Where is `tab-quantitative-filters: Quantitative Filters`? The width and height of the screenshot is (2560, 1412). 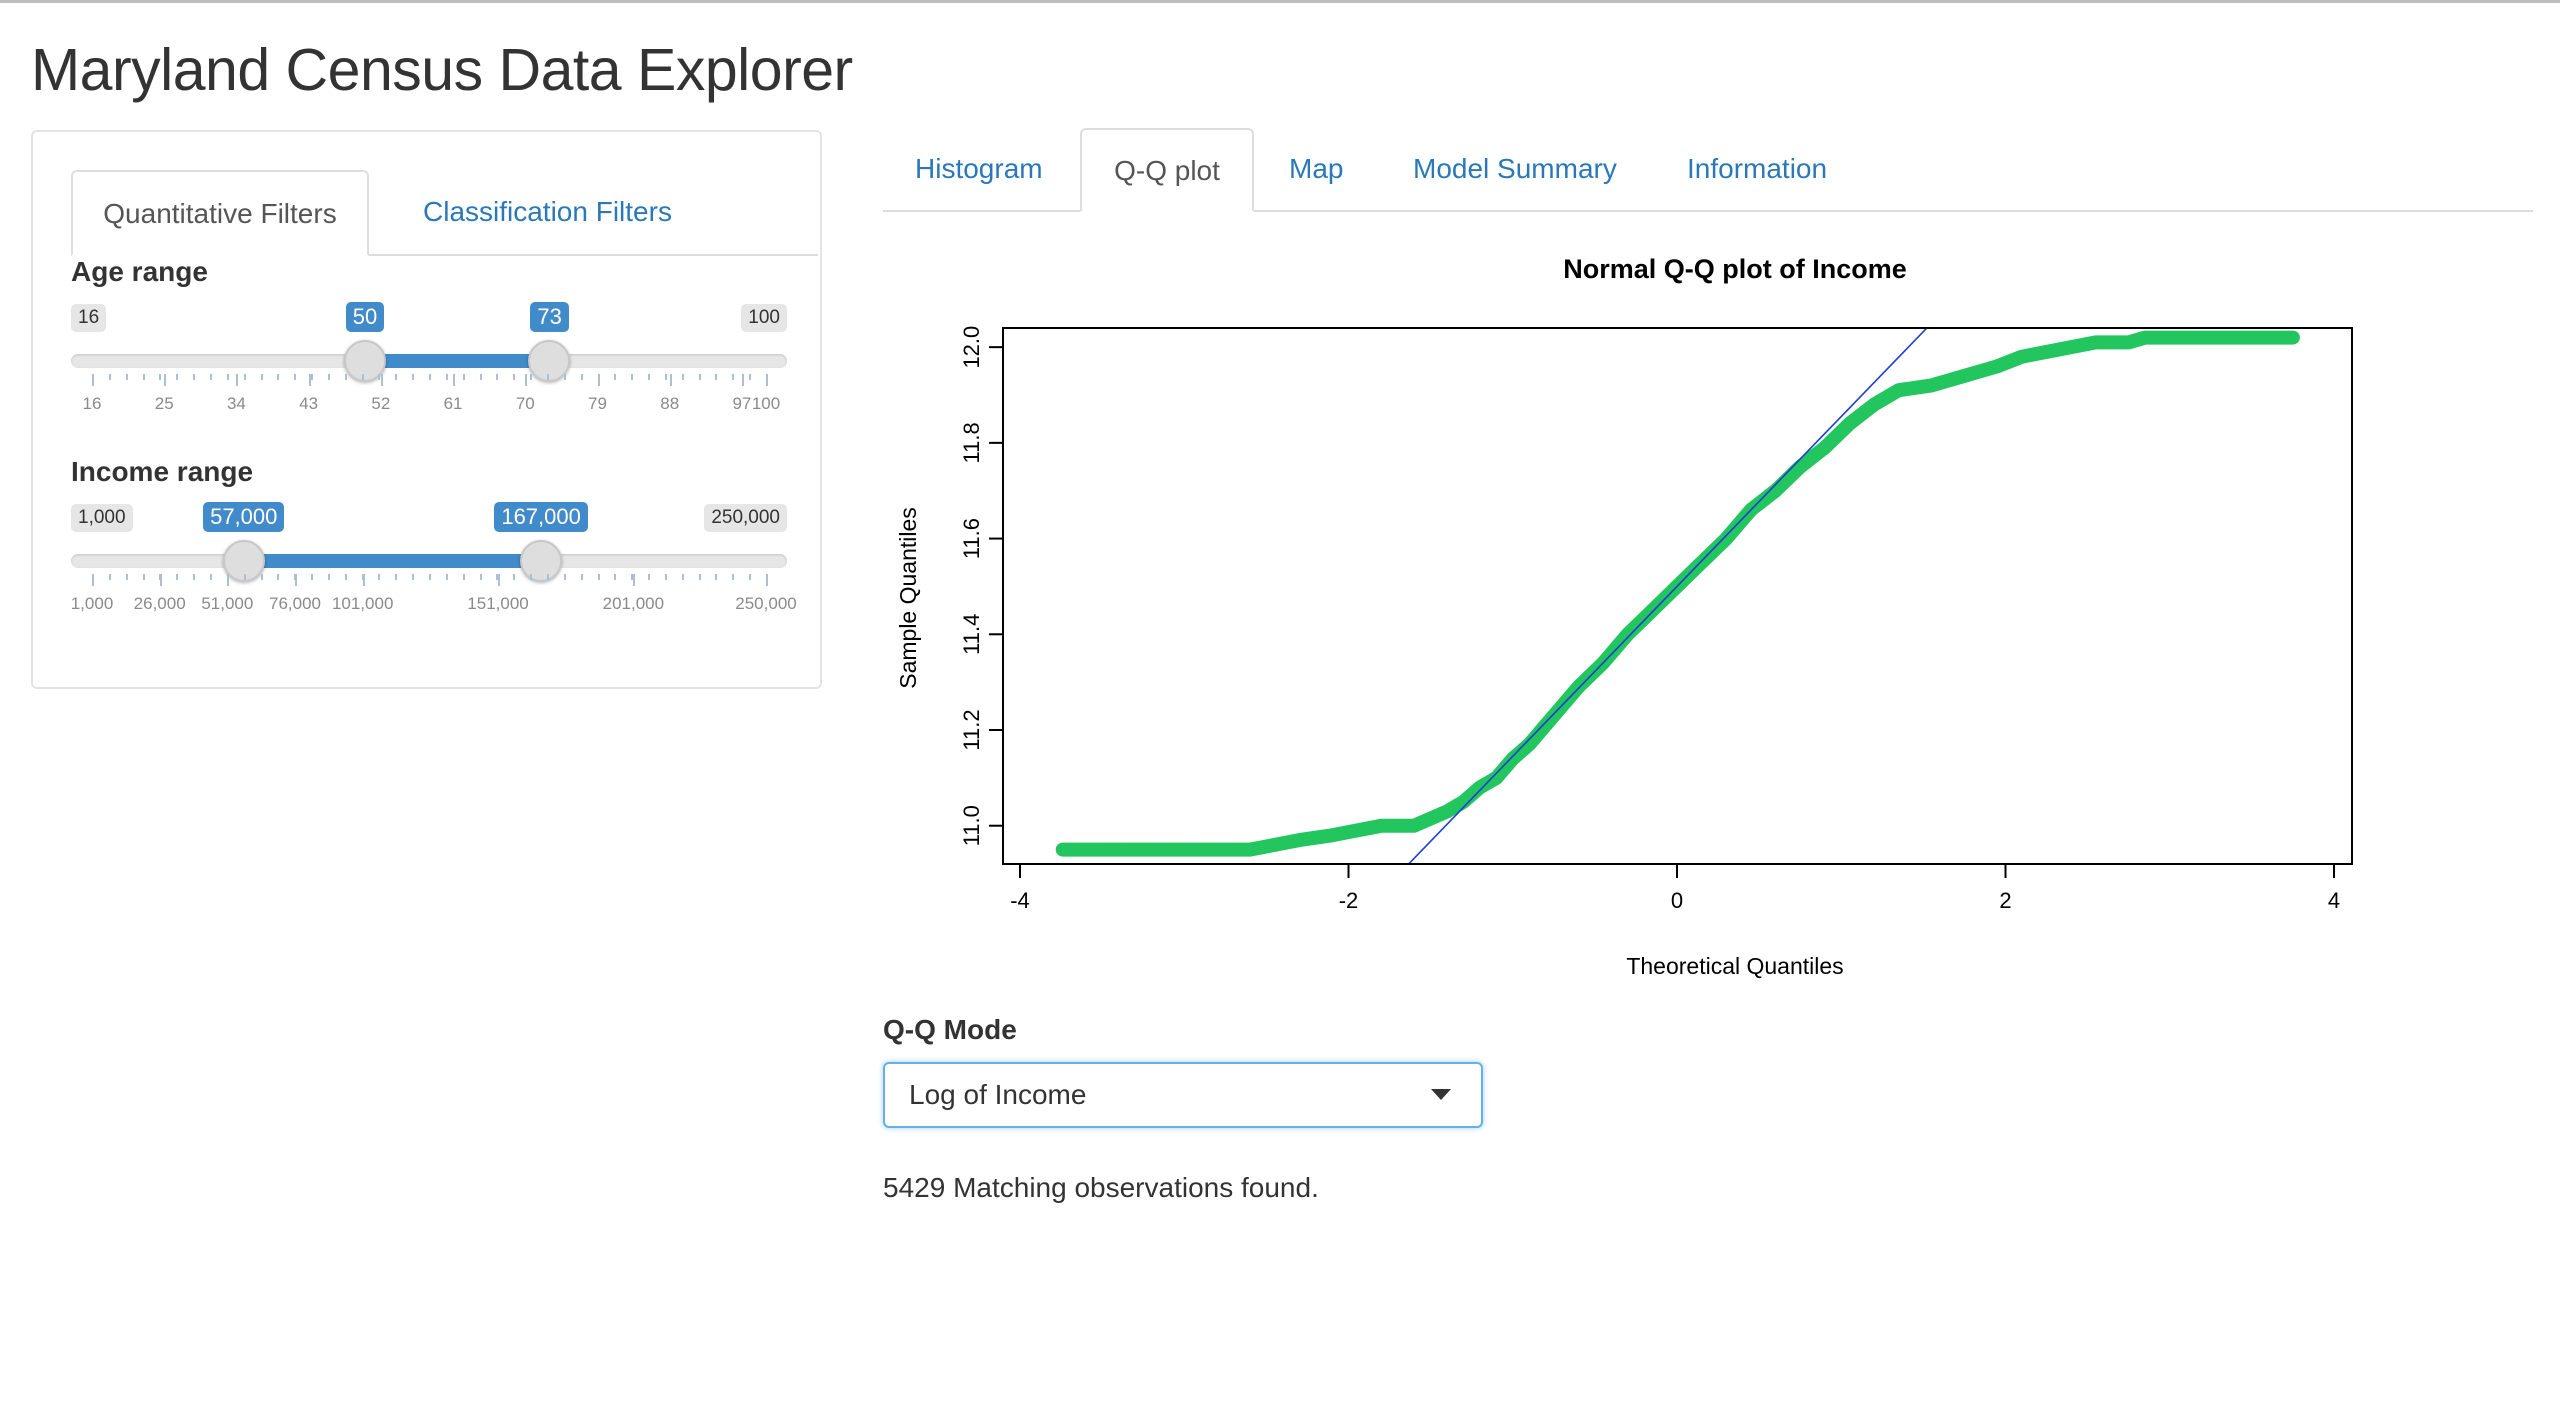 tab-quantitative-filters: Quantitative Filters is located at coordinates (220, 213).